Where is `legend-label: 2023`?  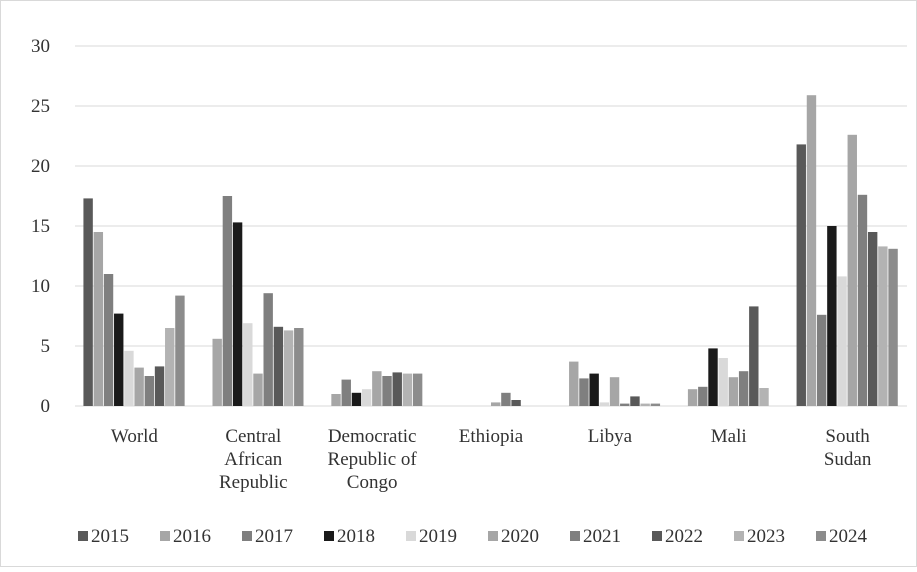
legend-label: 2023 is located at coordinates (766, 536).